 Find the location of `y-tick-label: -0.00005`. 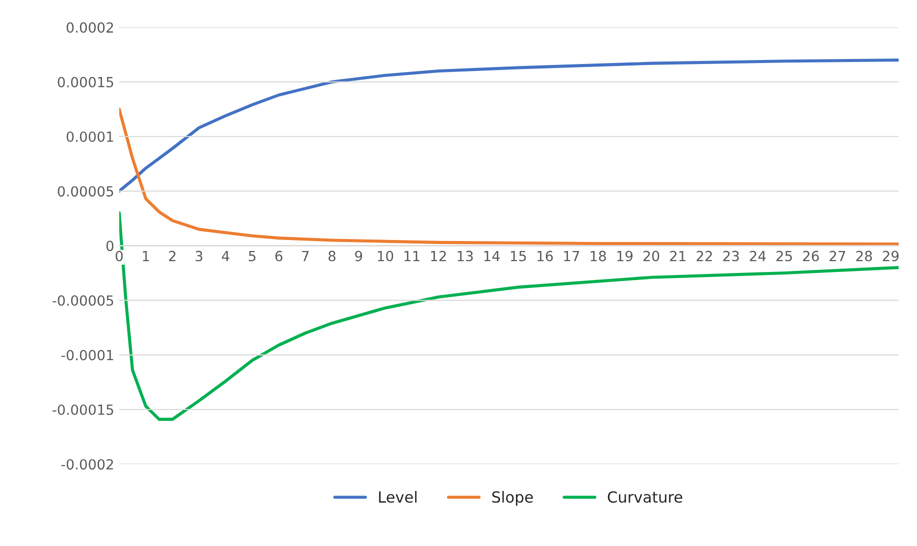

y-tick-label: -0.00005 is located at coordinates (83, 300).